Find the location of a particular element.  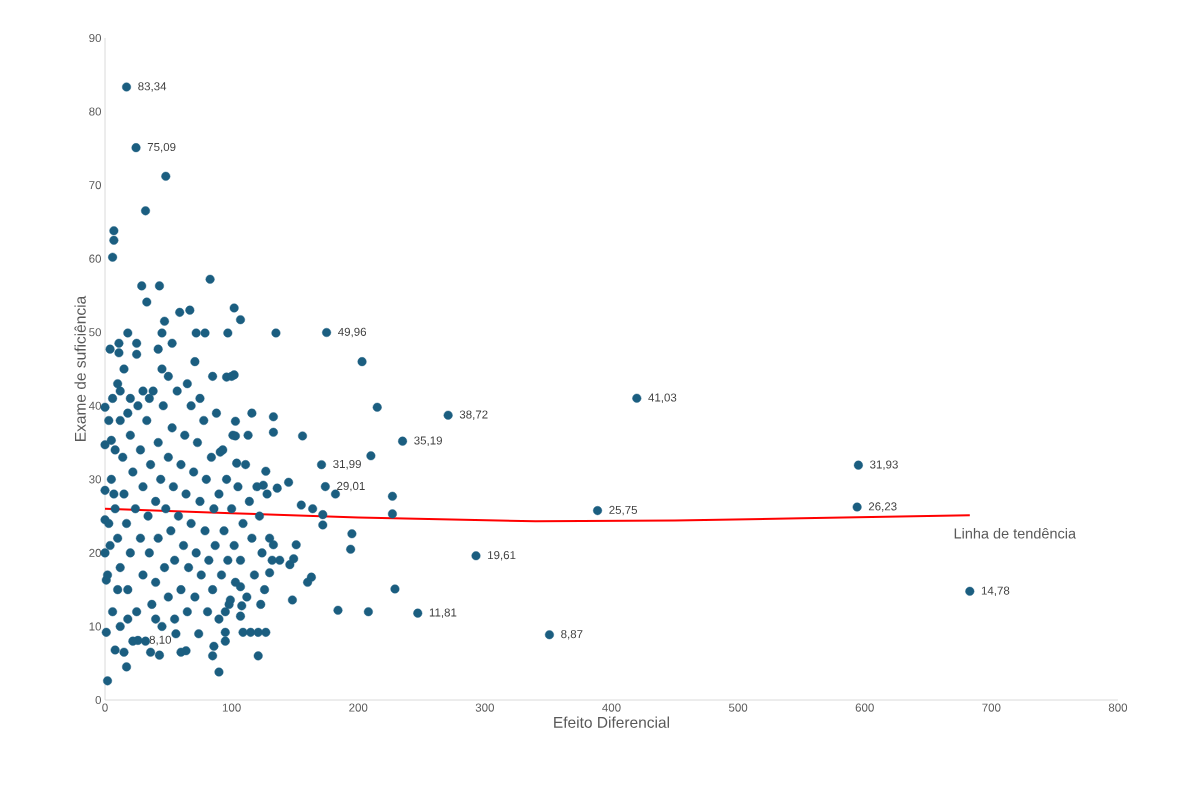

x-tick-label: 600 is located at coordinates (864, 707).